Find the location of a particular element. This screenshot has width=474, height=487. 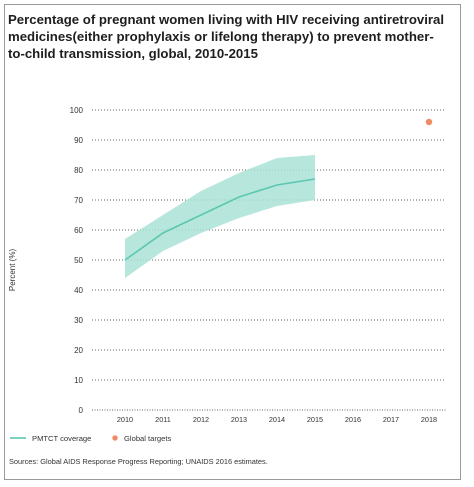

legend-label-targets: Global targets is located at coordinates (147, 438).